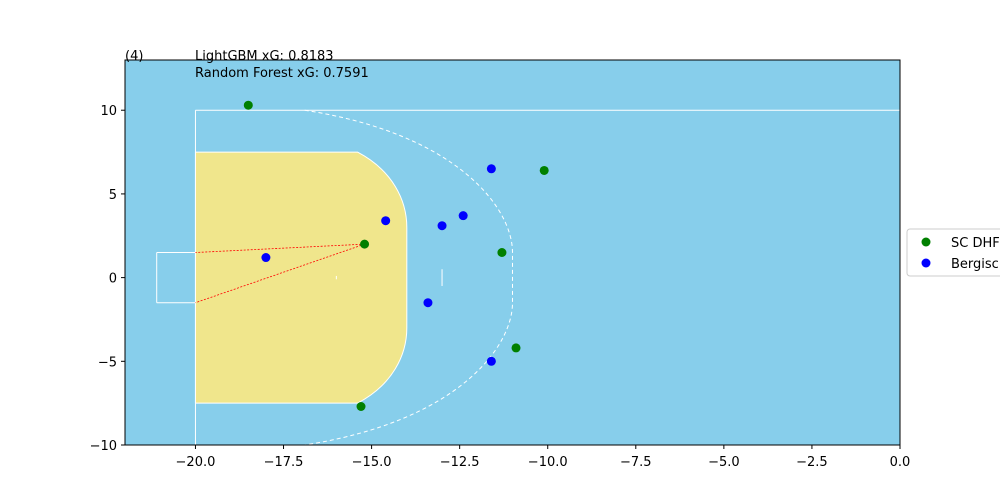  I want to click on x-axis: −20.0 −17.5 −15.0 −12.5 −10.0 −7.5 −5.0 −2.5 0.0, so click(543, 457).